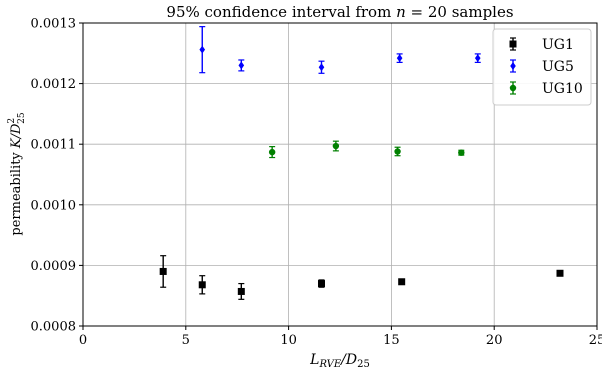 The width and height of the screenshot is (602, 376). I want to click on x-tick-label: 15, so click(391, 340).